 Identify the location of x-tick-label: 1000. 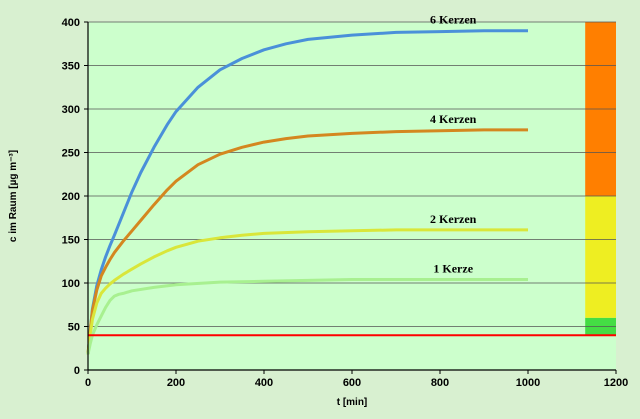
(528, 383).